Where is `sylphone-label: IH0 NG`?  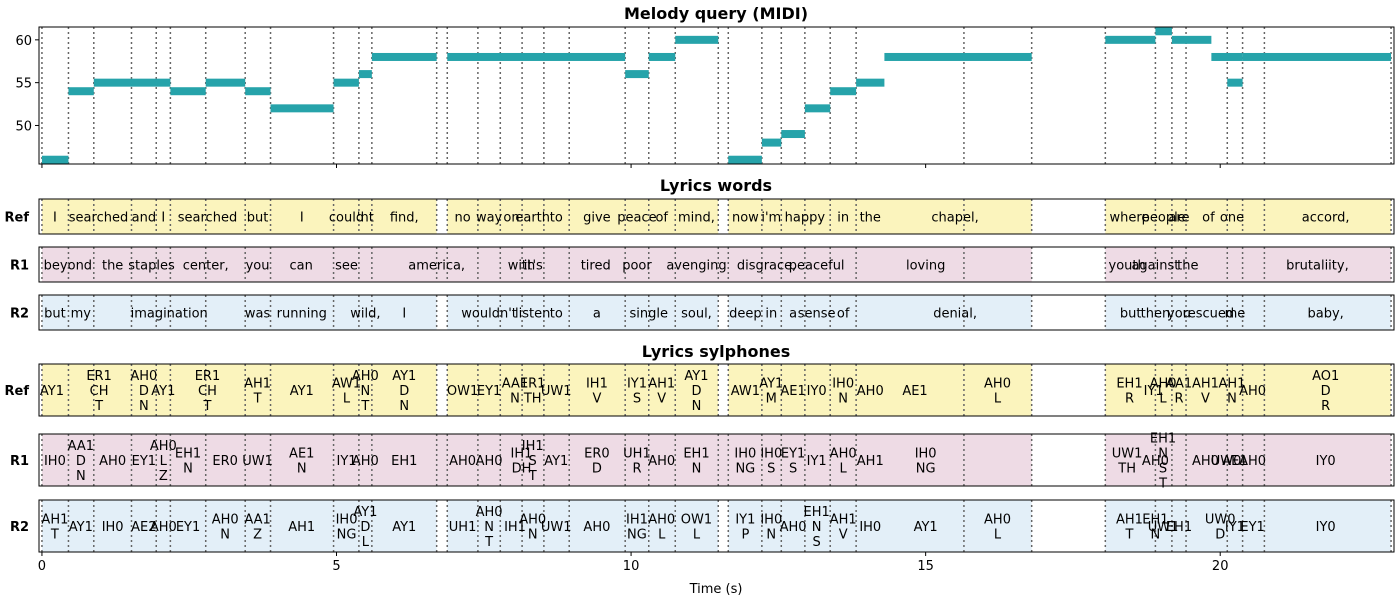 sylphone-label: IH0 NG is located at coordinates (926, 462).